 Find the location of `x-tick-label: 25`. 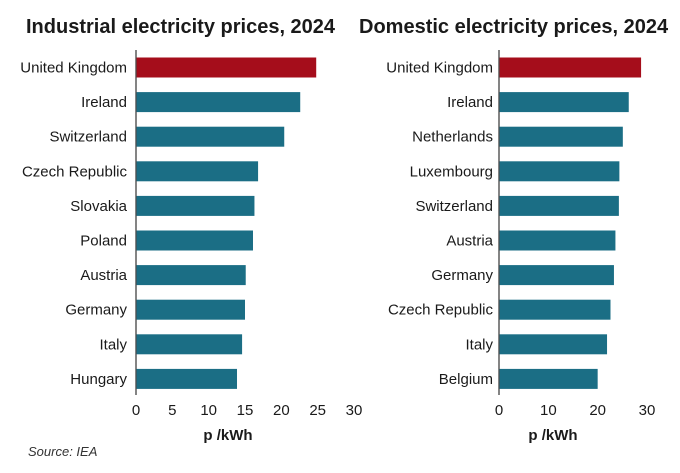

x-tick-label: 25 is located at coordinates (317, 410).